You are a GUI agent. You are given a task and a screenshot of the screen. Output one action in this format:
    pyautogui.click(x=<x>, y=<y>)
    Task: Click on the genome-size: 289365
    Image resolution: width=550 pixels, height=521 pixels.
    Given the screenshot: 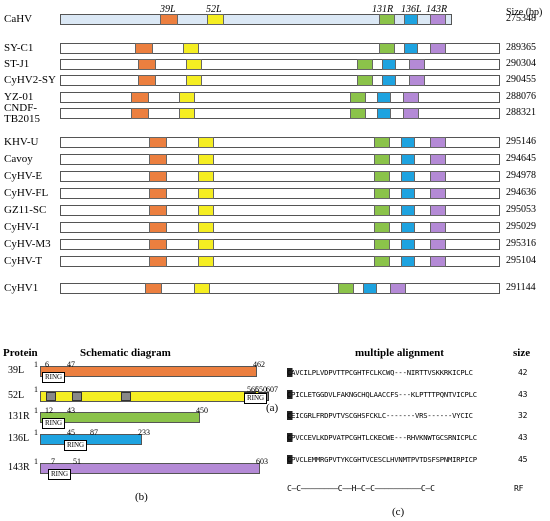 What is the action you would take?
    pyautogui.click(x=521, y=47)
    